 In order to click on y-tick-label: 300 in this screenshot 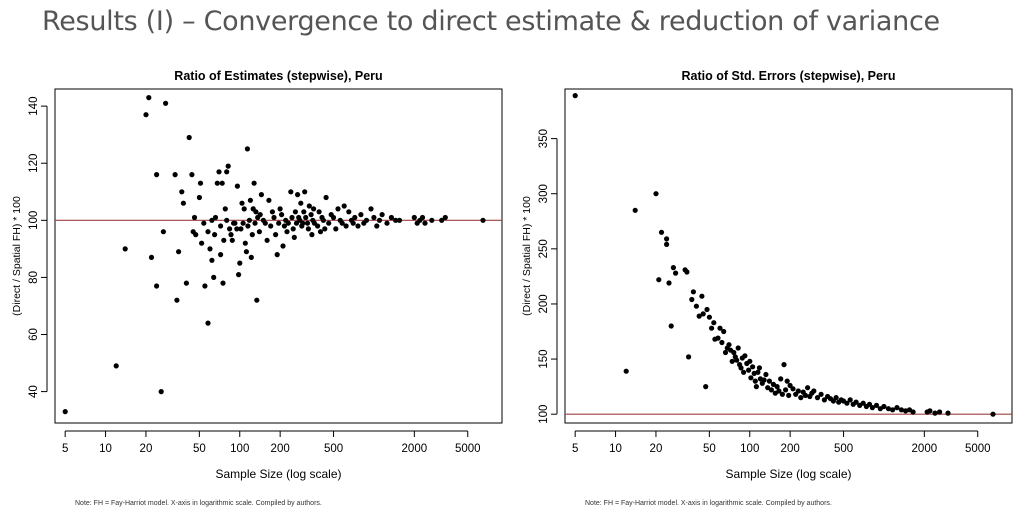, I will do `click(544, 193)`.